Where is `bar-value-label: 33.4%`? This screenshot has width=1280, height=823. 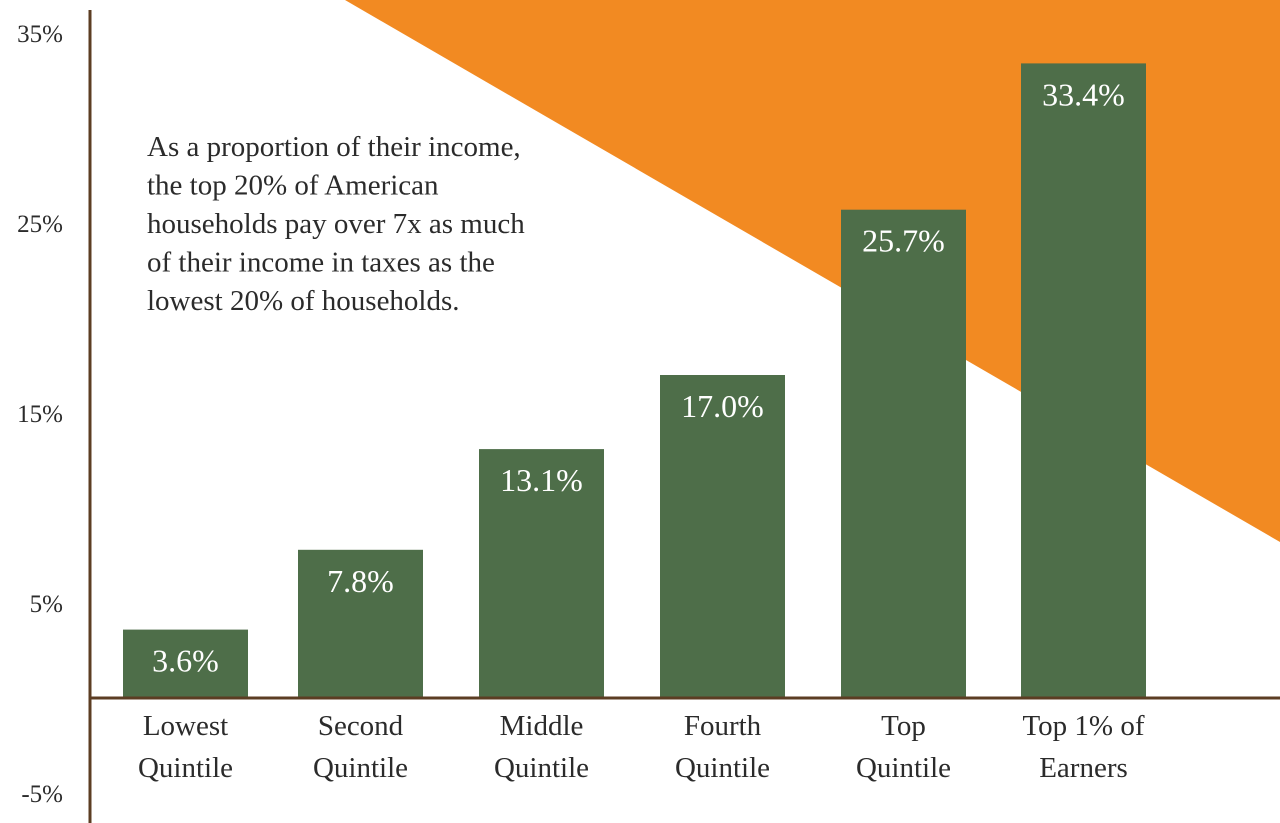
bar-value-label: 33.4% is located at coordinates (1083, 94).